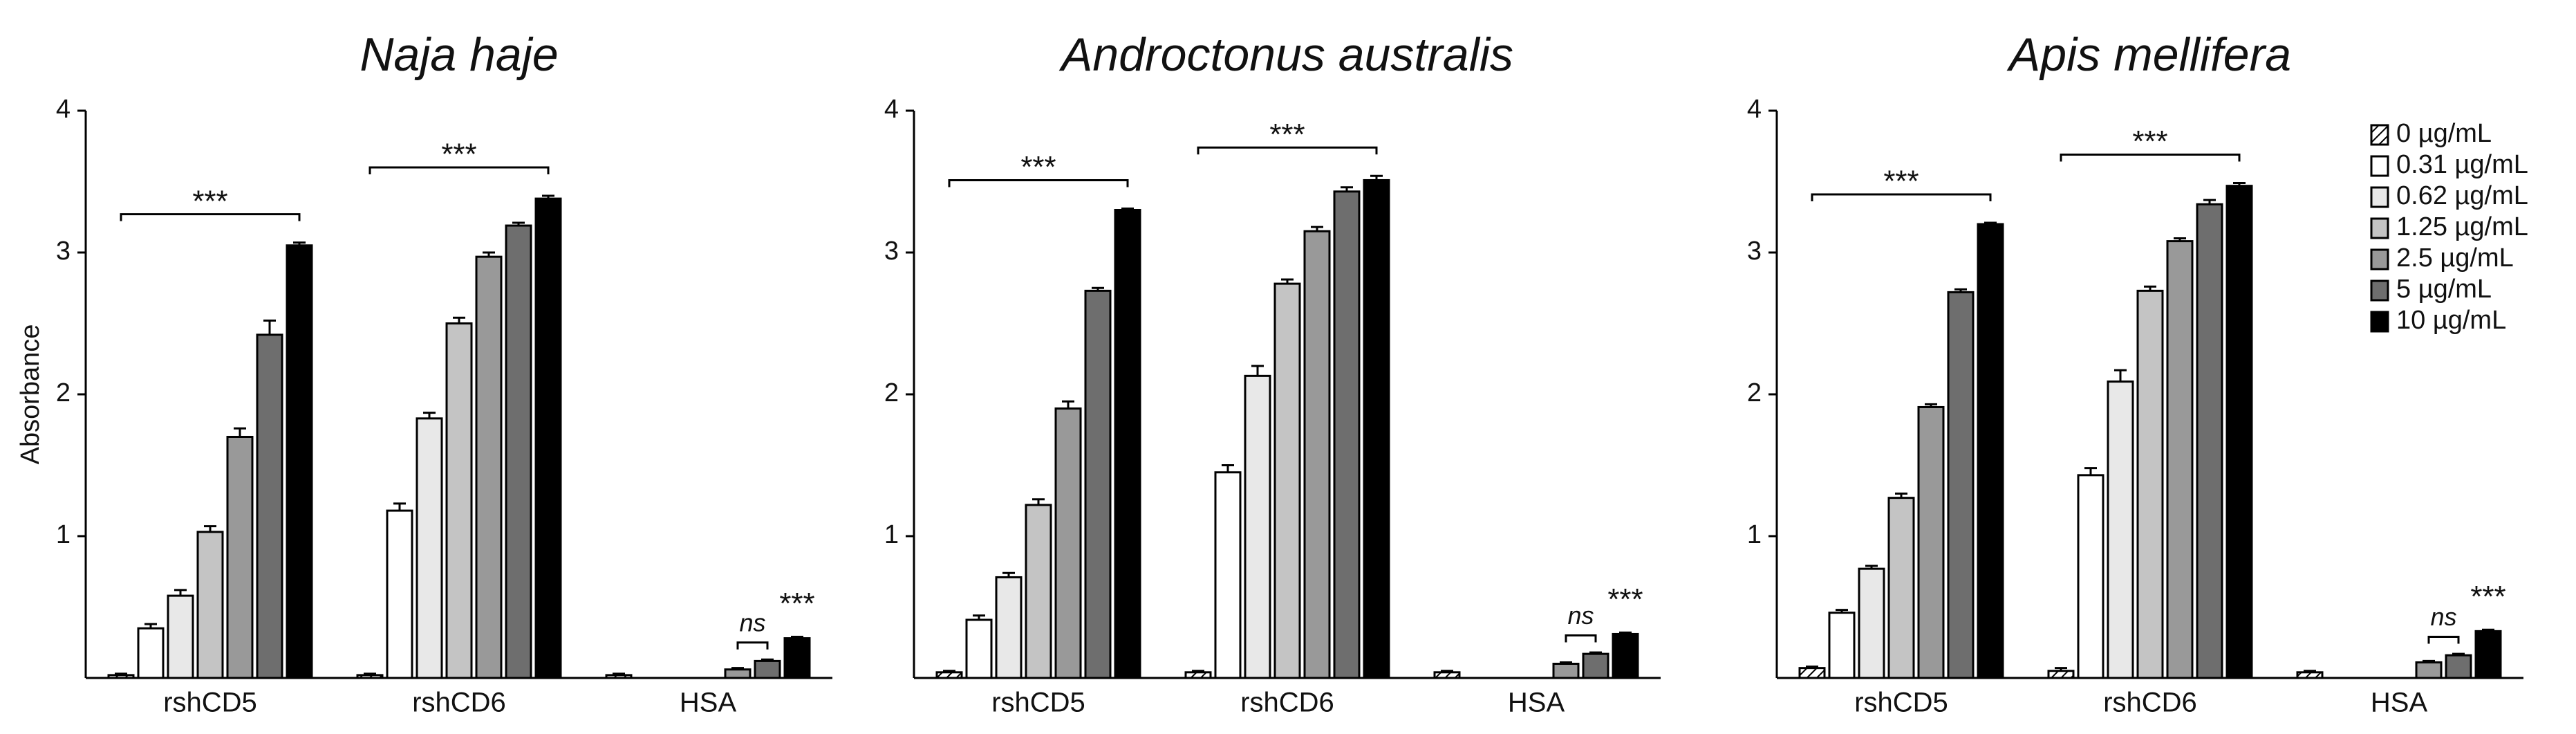 The height and width of the screenshot is (734, 2576). Describe the element at coordinates (459, 55) in the screenshot. I see `chart-title: Naja haje` at that location.